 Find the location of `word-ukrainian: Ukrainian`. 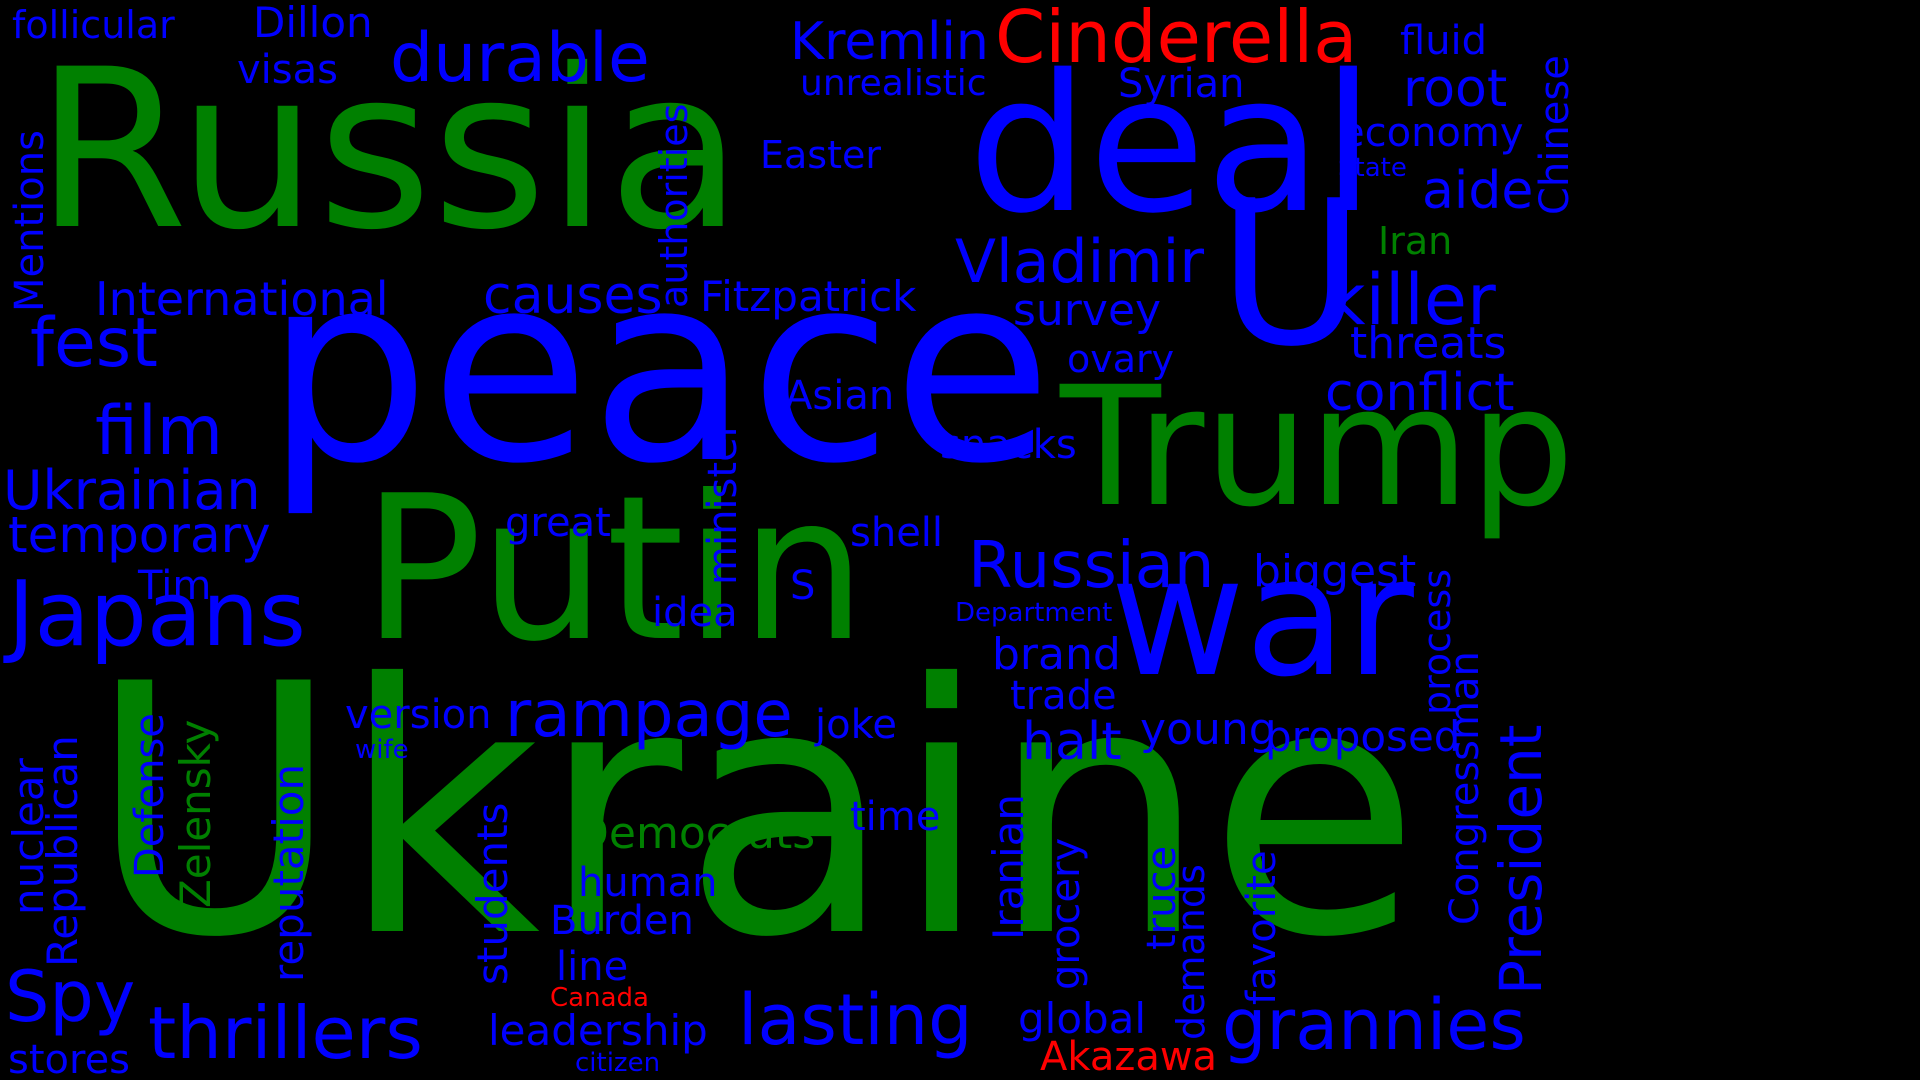

word-ukrainian: Ukrainian is located at coordinates (132, 490).